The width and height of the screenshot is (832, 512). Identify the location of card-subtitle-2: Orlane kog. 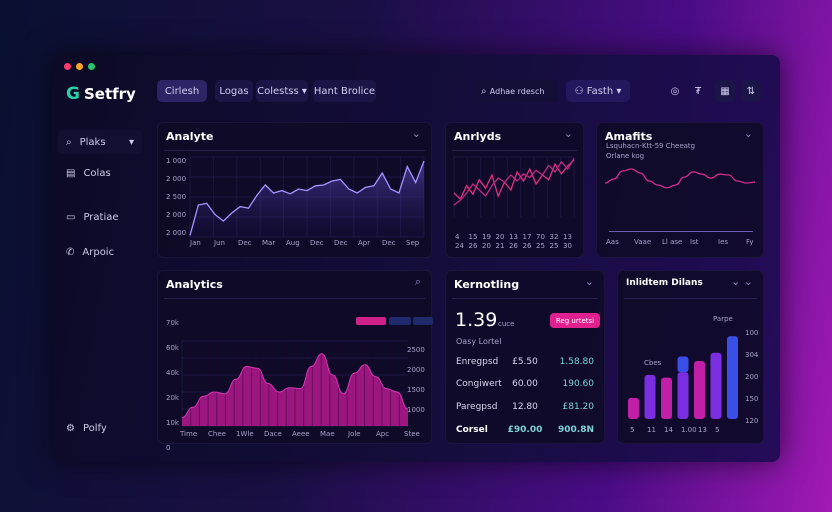
(625, 156).